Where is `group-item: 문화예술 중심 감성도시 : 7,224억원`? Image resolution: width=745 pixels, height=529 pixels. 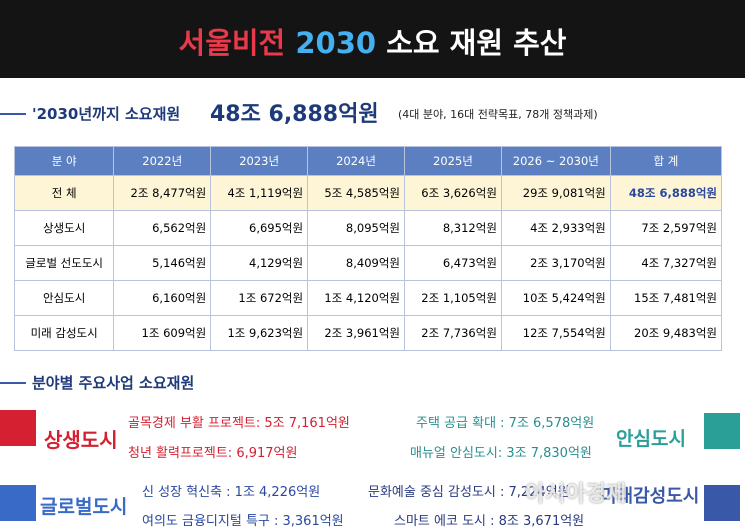 group-item: 문화예술 중심 감성도시 : 7,224억원 is located at coordinates (469, 492).